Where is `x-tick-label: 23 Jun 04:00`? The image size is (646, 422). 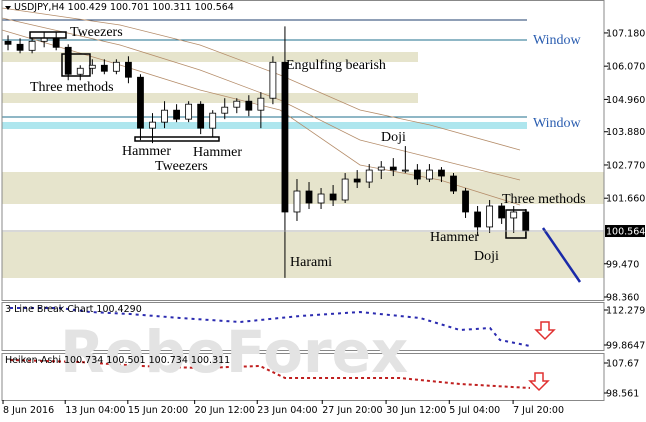 x-tick-label: 23 Jun 04:00 is located at coordinates (287, 410).